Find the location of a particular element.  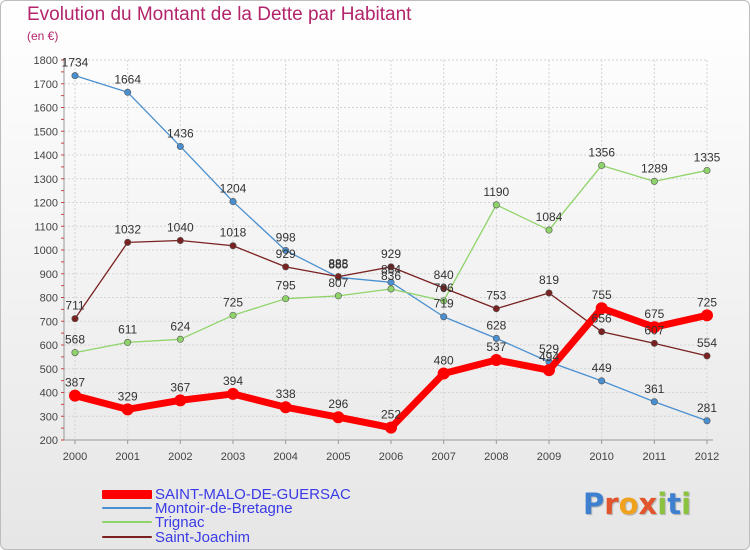

data-label: 1018 is located at coordinates (233, 233).